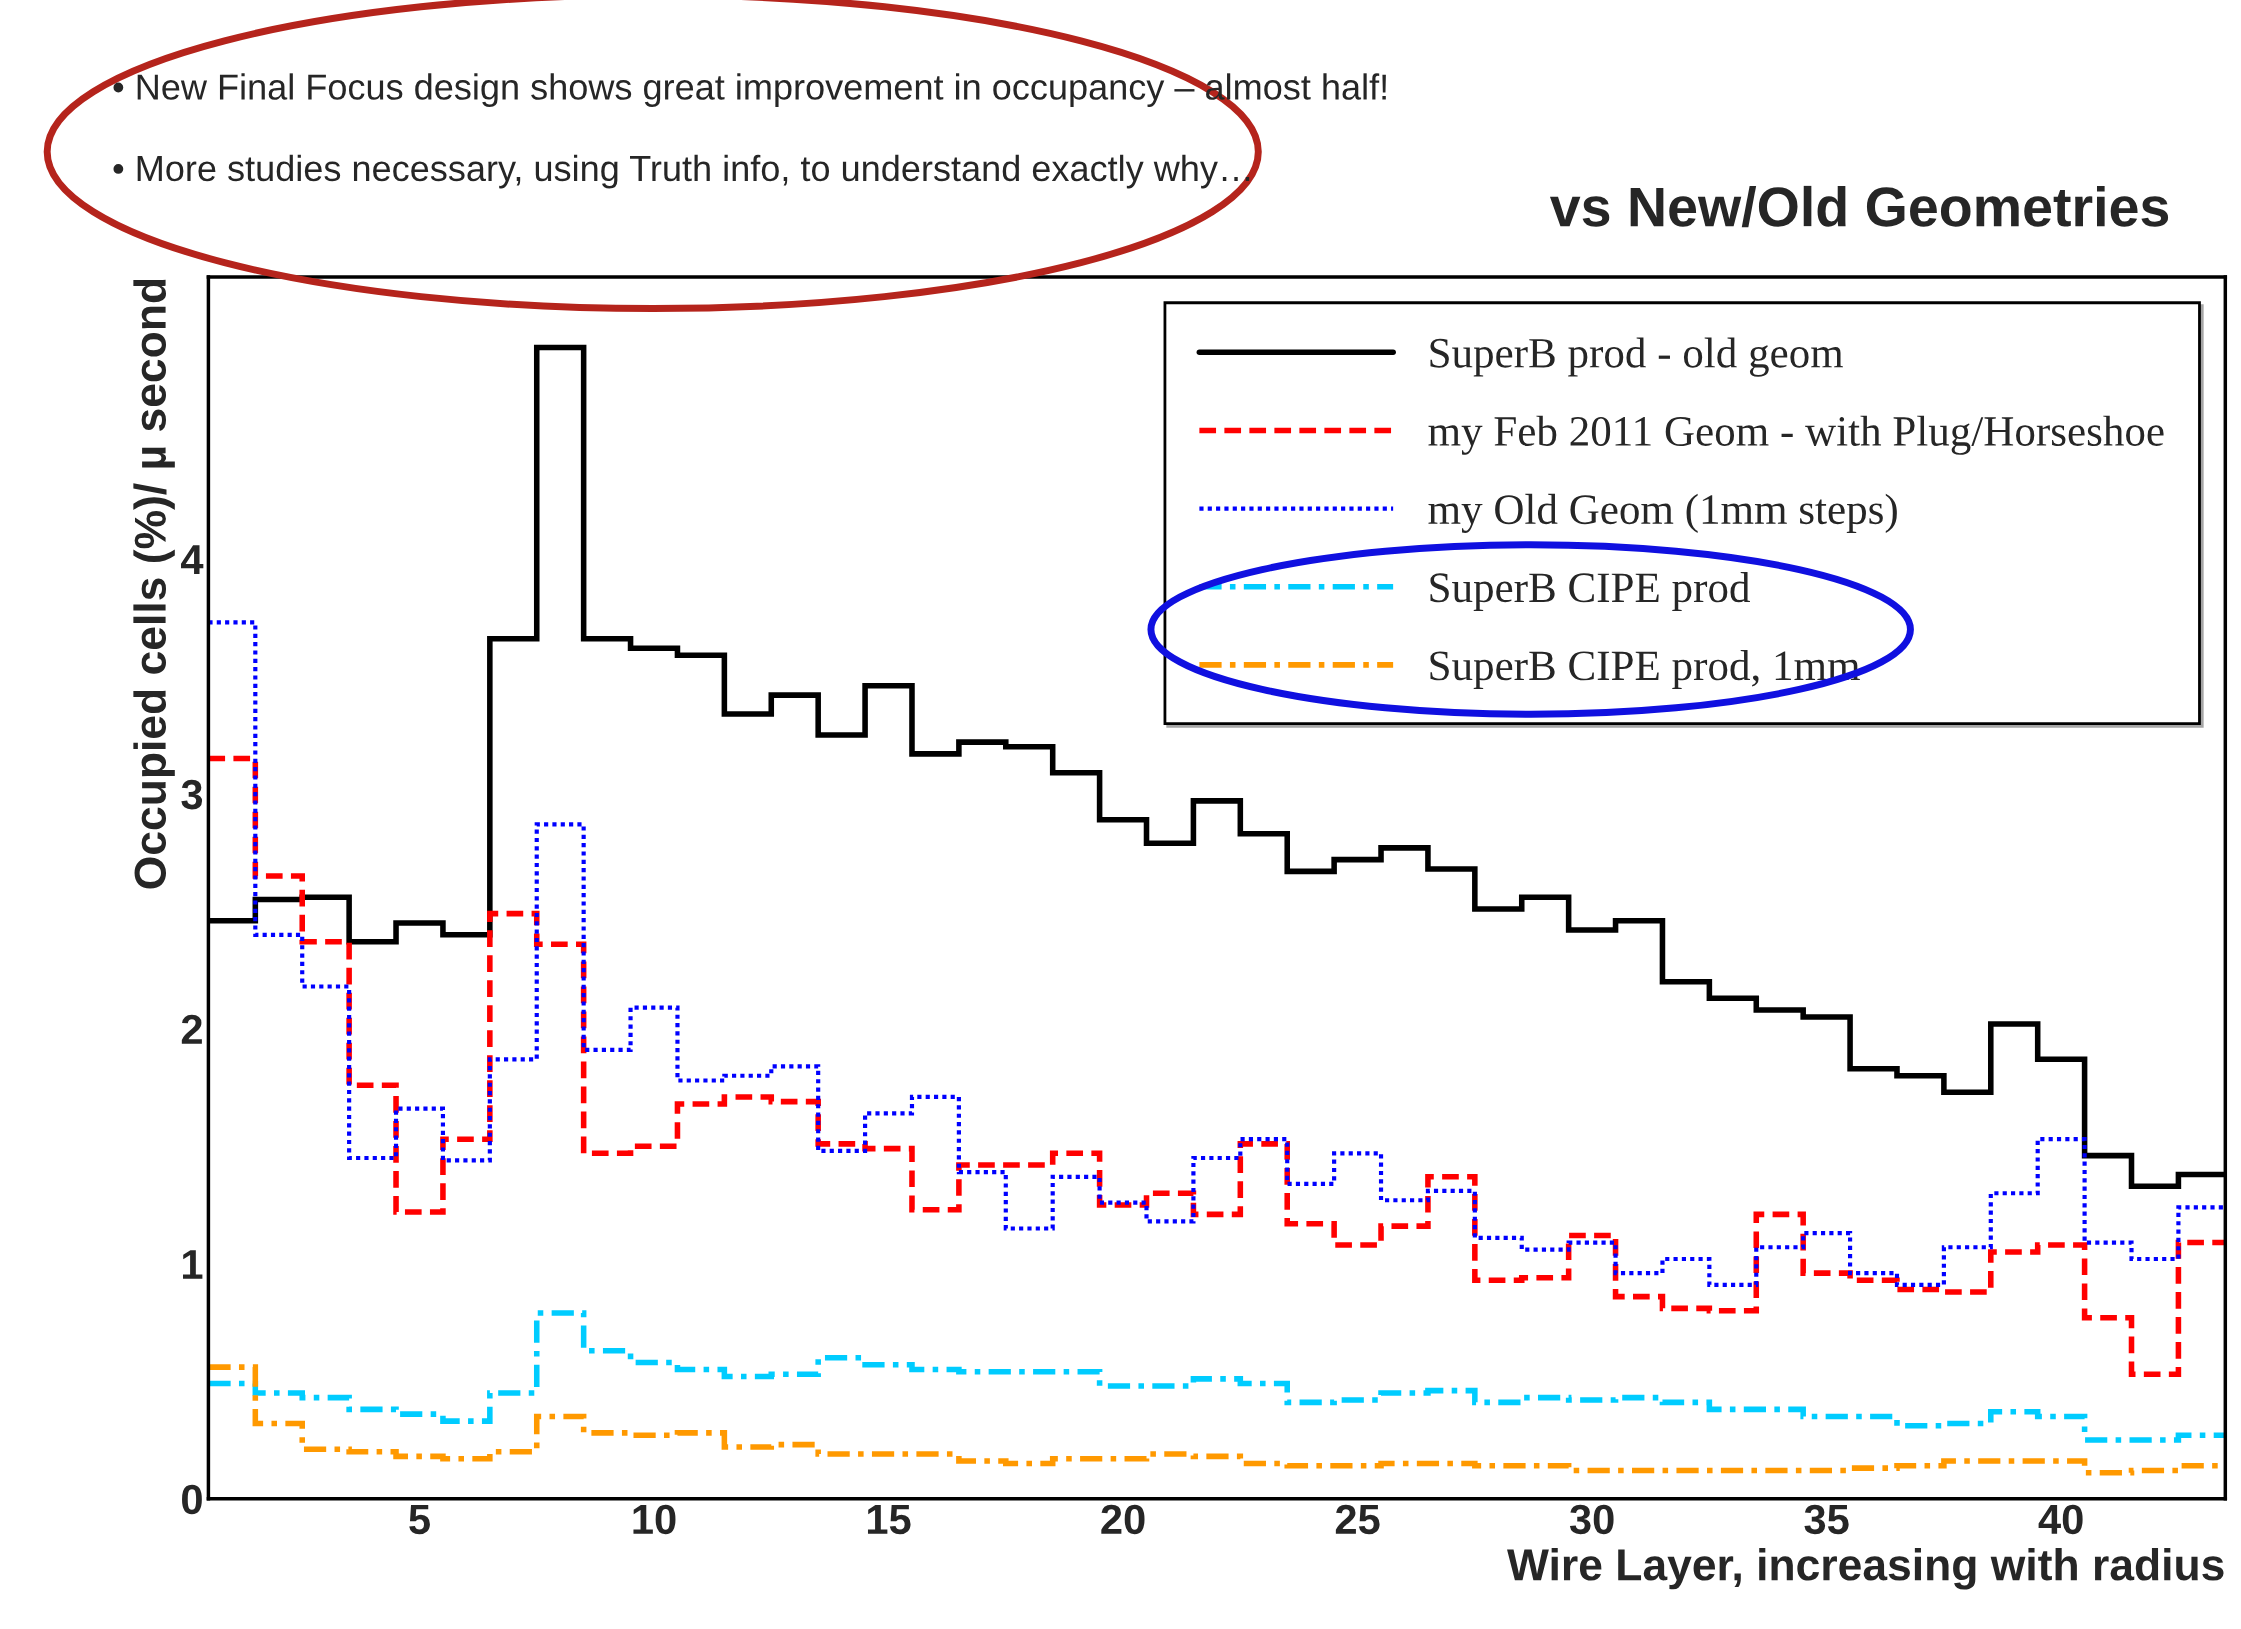 The image size is (2241, 1629). Describe the element at coordinates (1590, 592) in the screenshot. I see `legend-label: SuperB CIPE prod` at that location.